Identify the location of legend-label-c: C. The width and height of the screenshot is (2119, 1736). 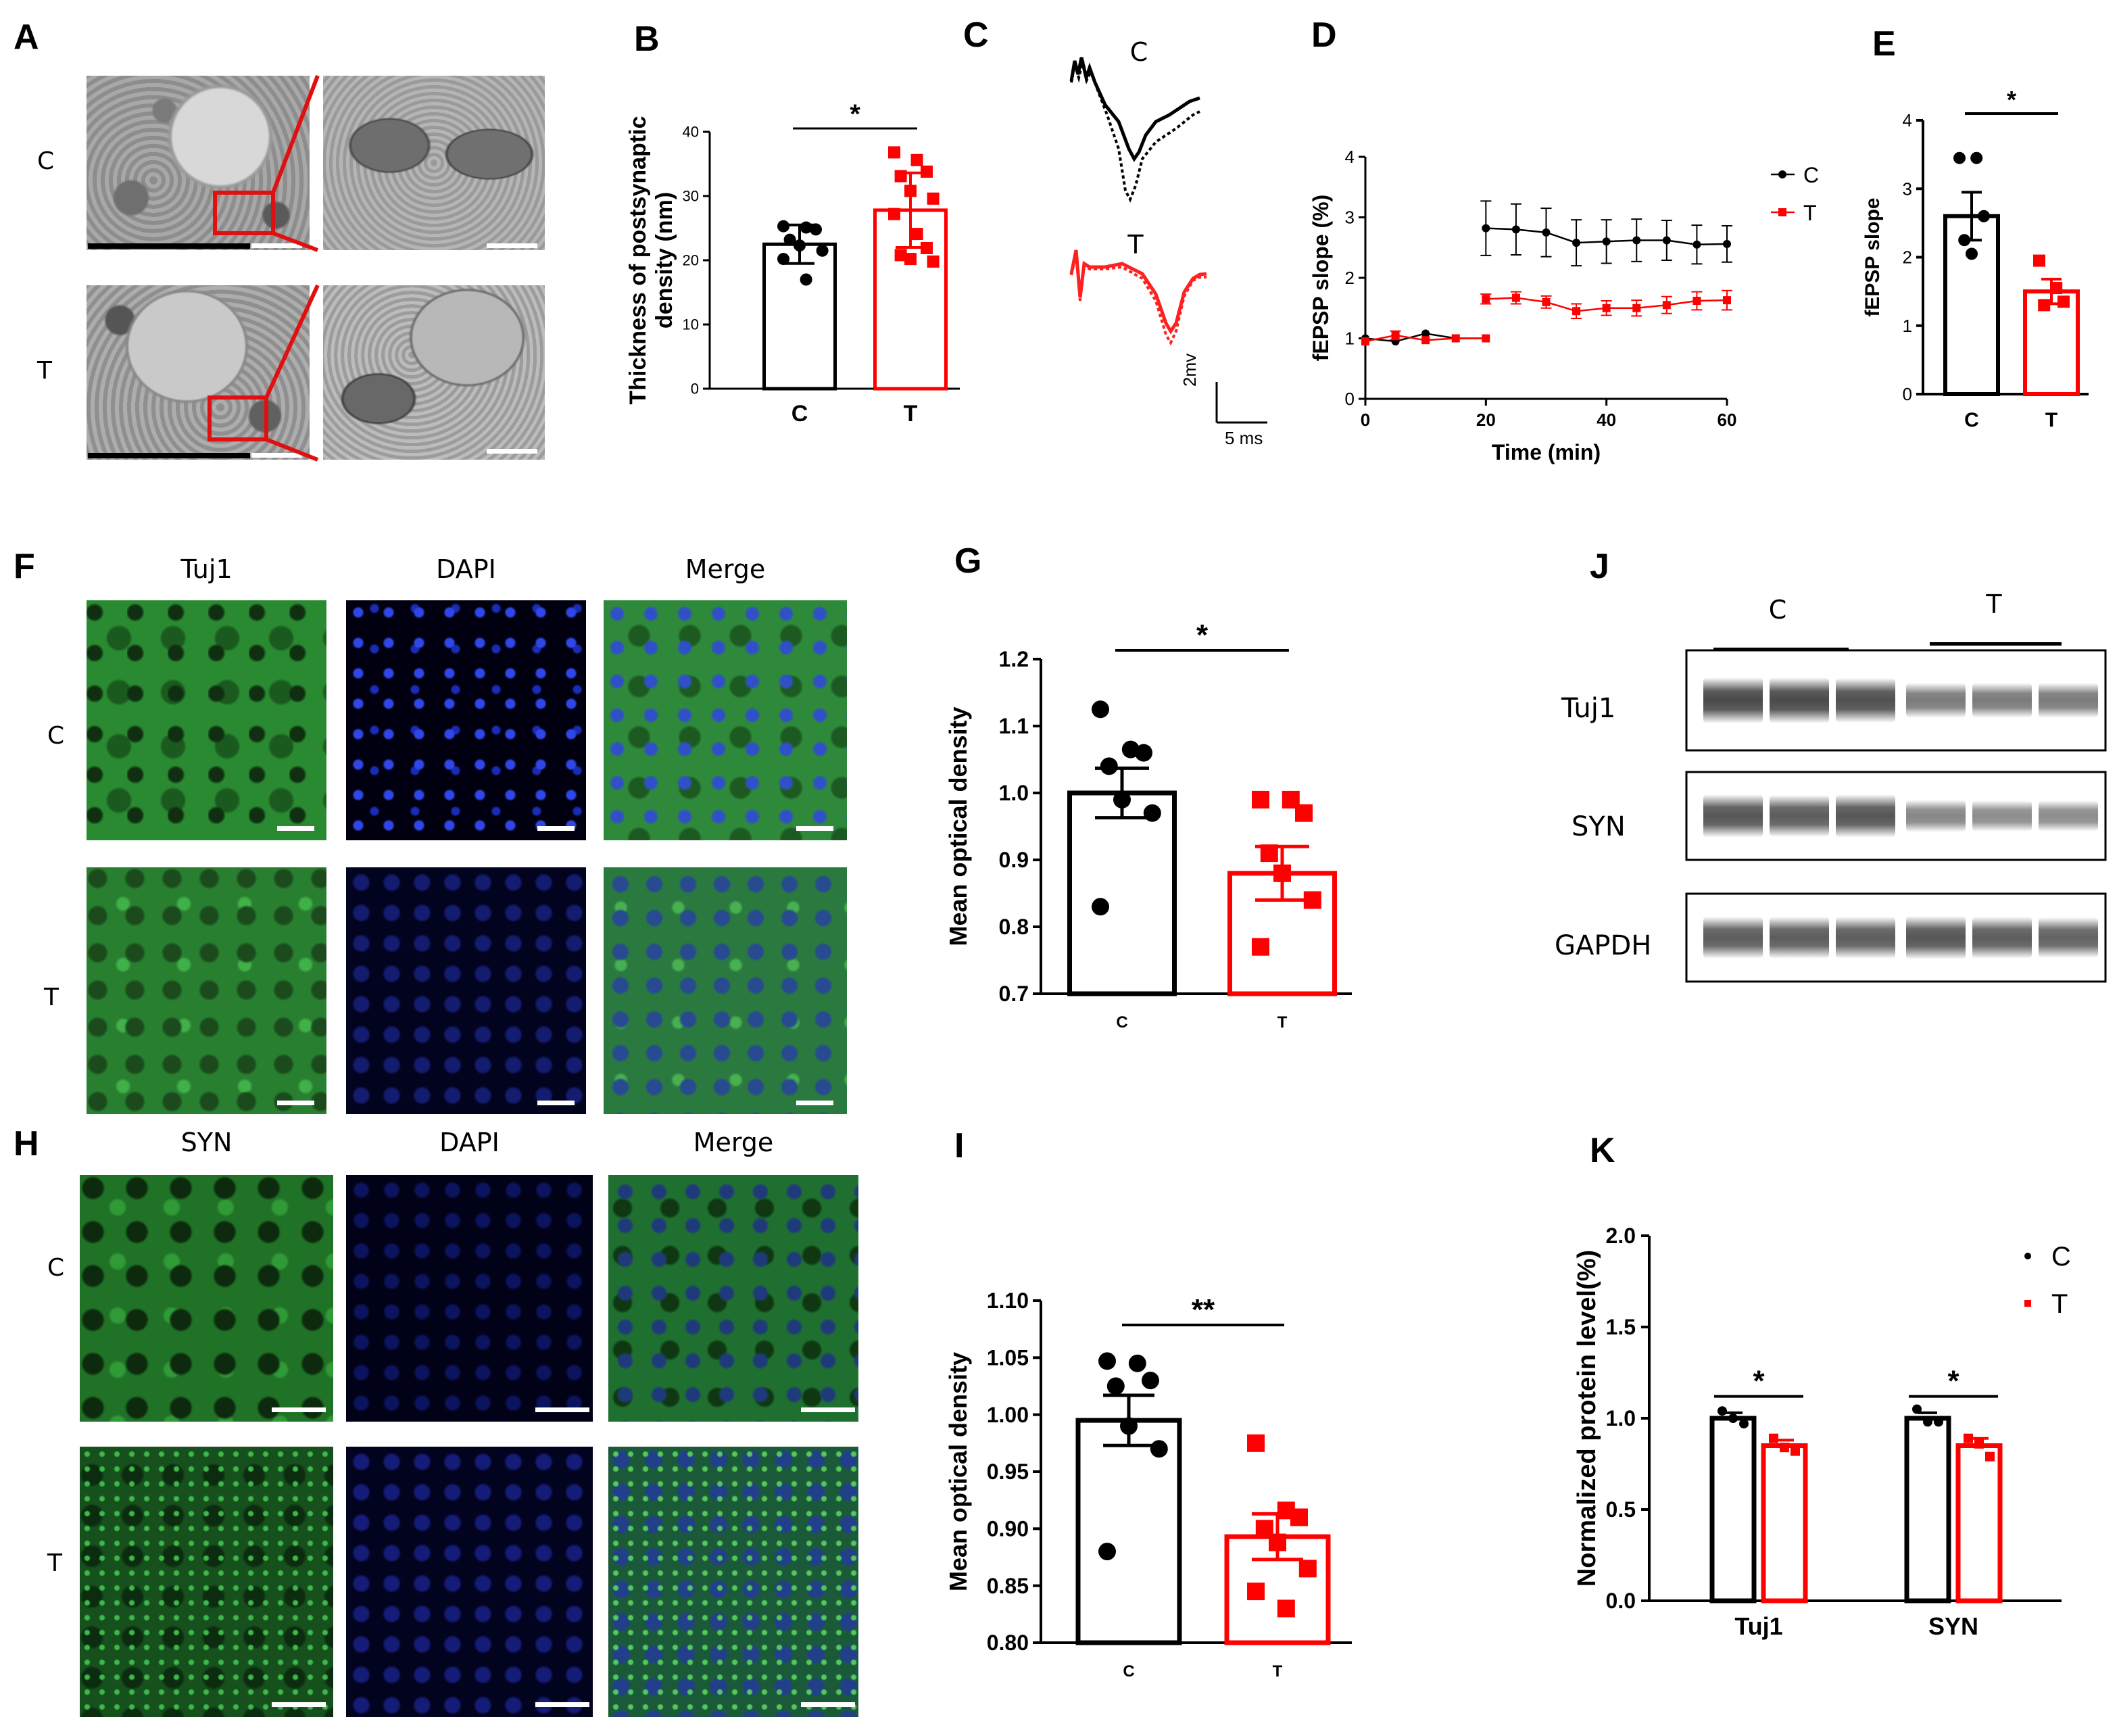
(1811, 175).